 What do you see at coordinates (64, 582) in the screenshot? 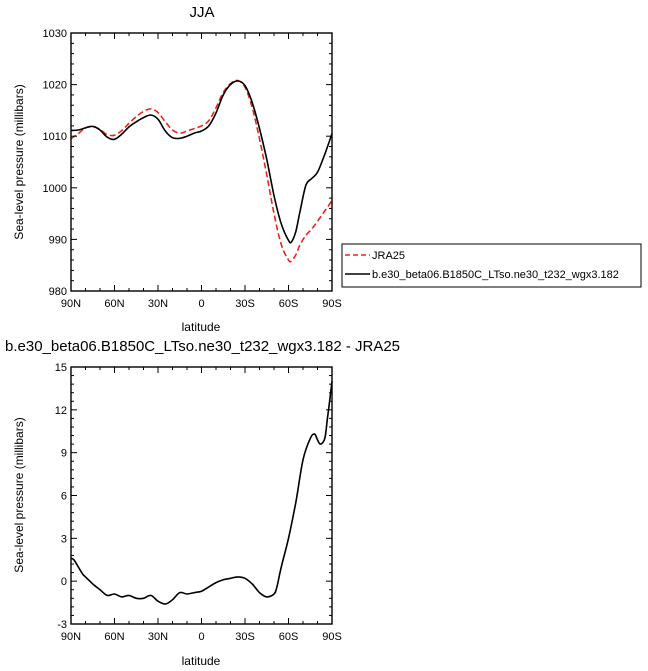
I see `y-tick-label: 0` at bounding box center [64, 582].